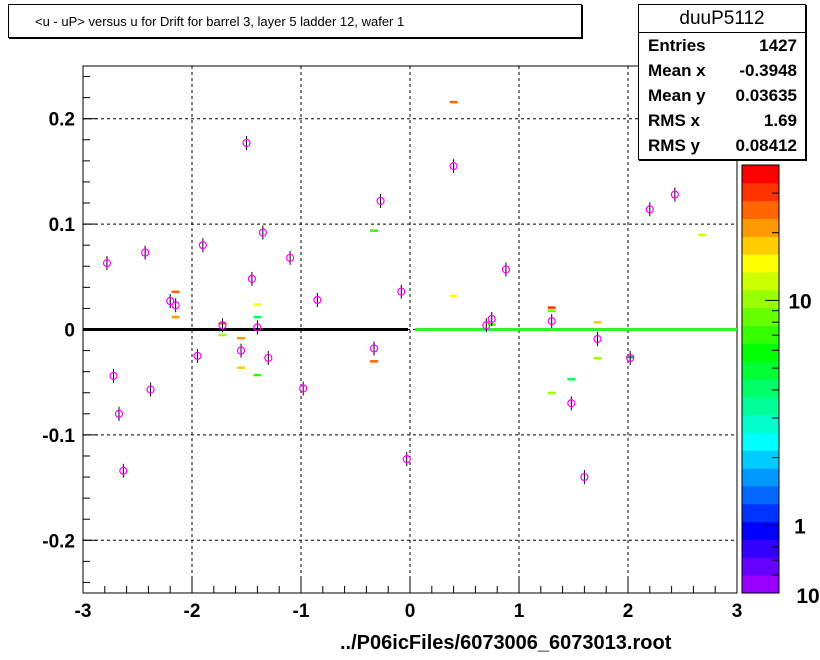 This screenshot has width=820, height=660. Describe the element at coordinates (766, 145) in the screenshot. I see `stats-value: 0.08412` at that location.